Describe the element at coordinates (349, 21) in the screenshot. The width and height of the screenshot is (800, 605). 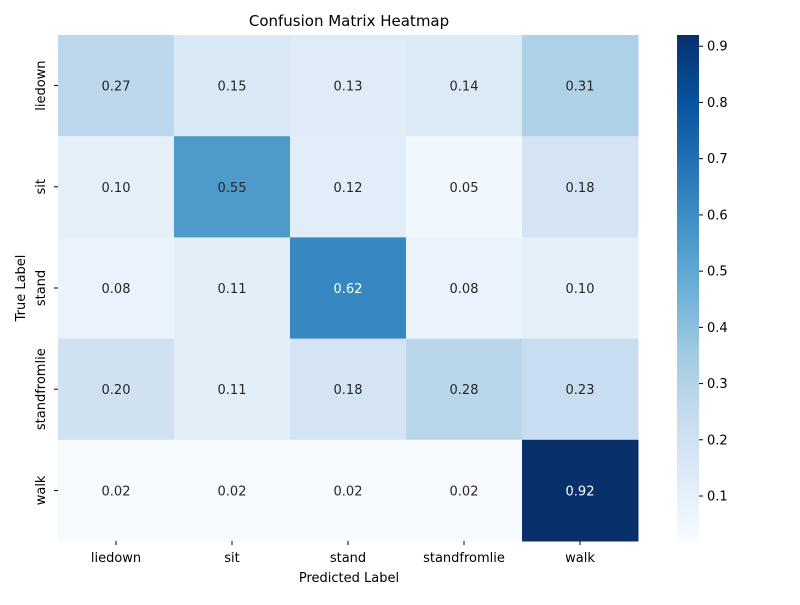
I see `chart-title: Confusion Matrix Heatmap` at that location.